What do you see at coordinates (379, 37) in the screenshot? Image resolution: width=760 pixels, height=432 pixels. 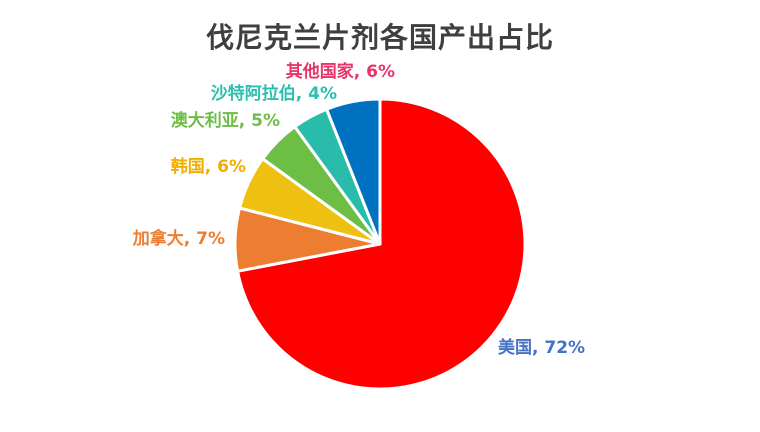 I see `chart-title: 伐尼克兰片剂各国产出占比` at bounding box center [379, 37].